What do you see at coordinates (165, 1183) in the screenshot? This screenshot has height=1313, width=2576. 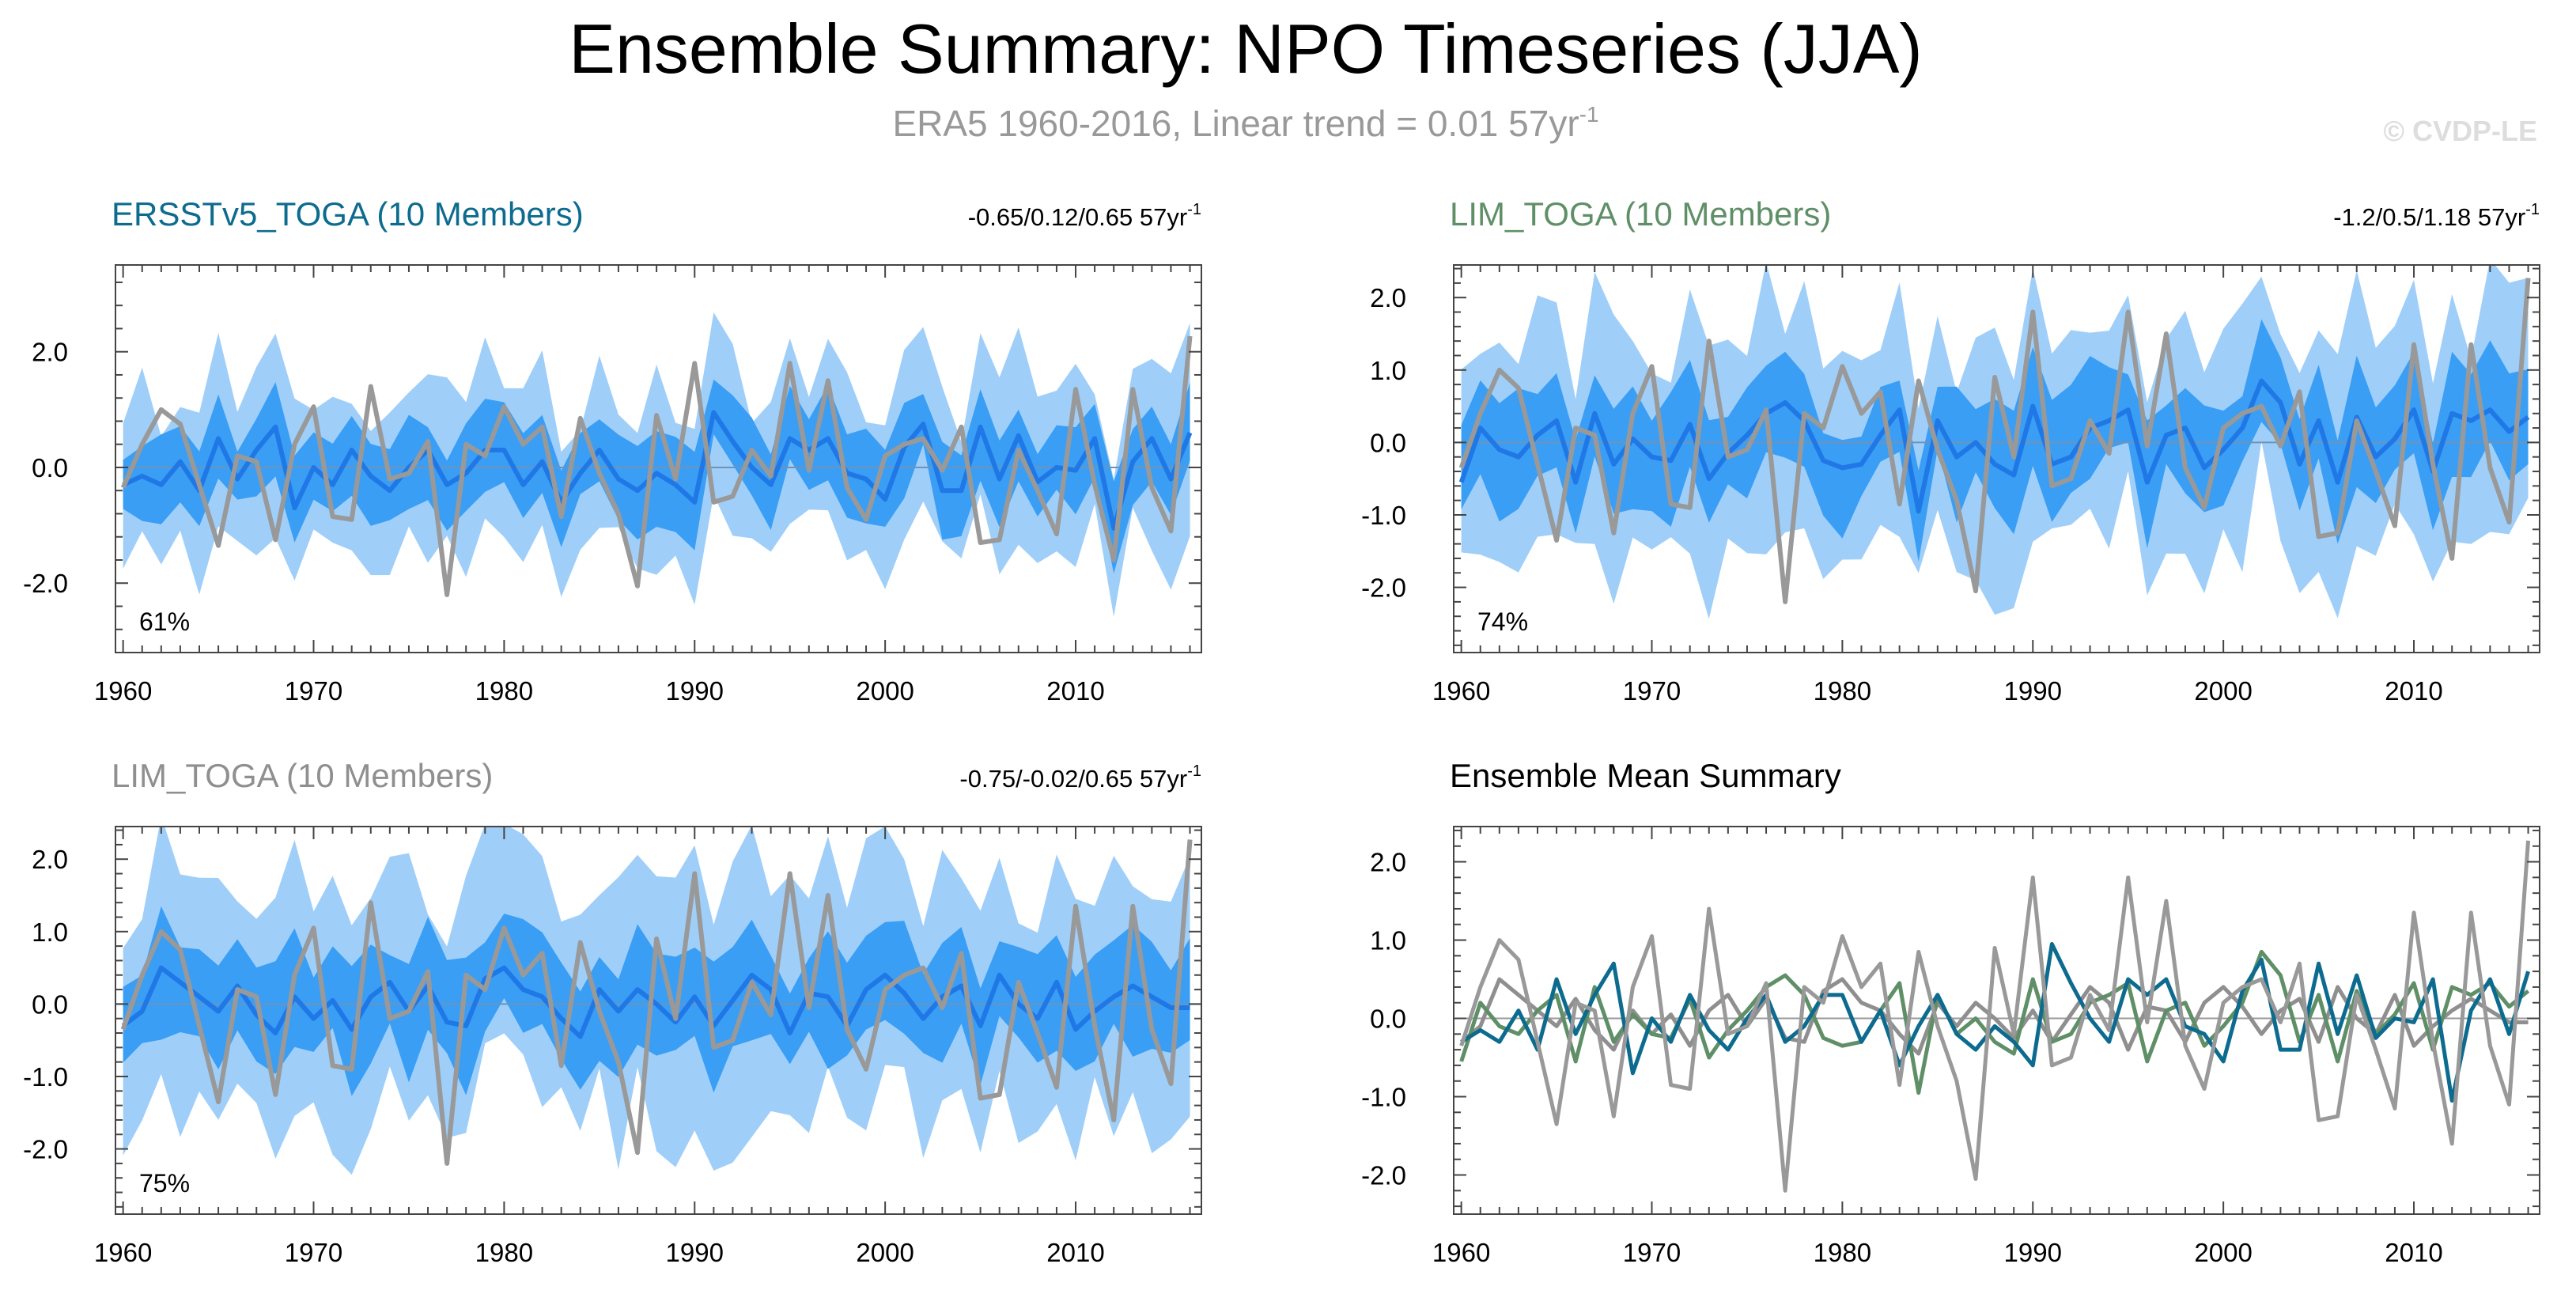 I see `panel-percent-label: 75%` at bounding box center [165, 1183].